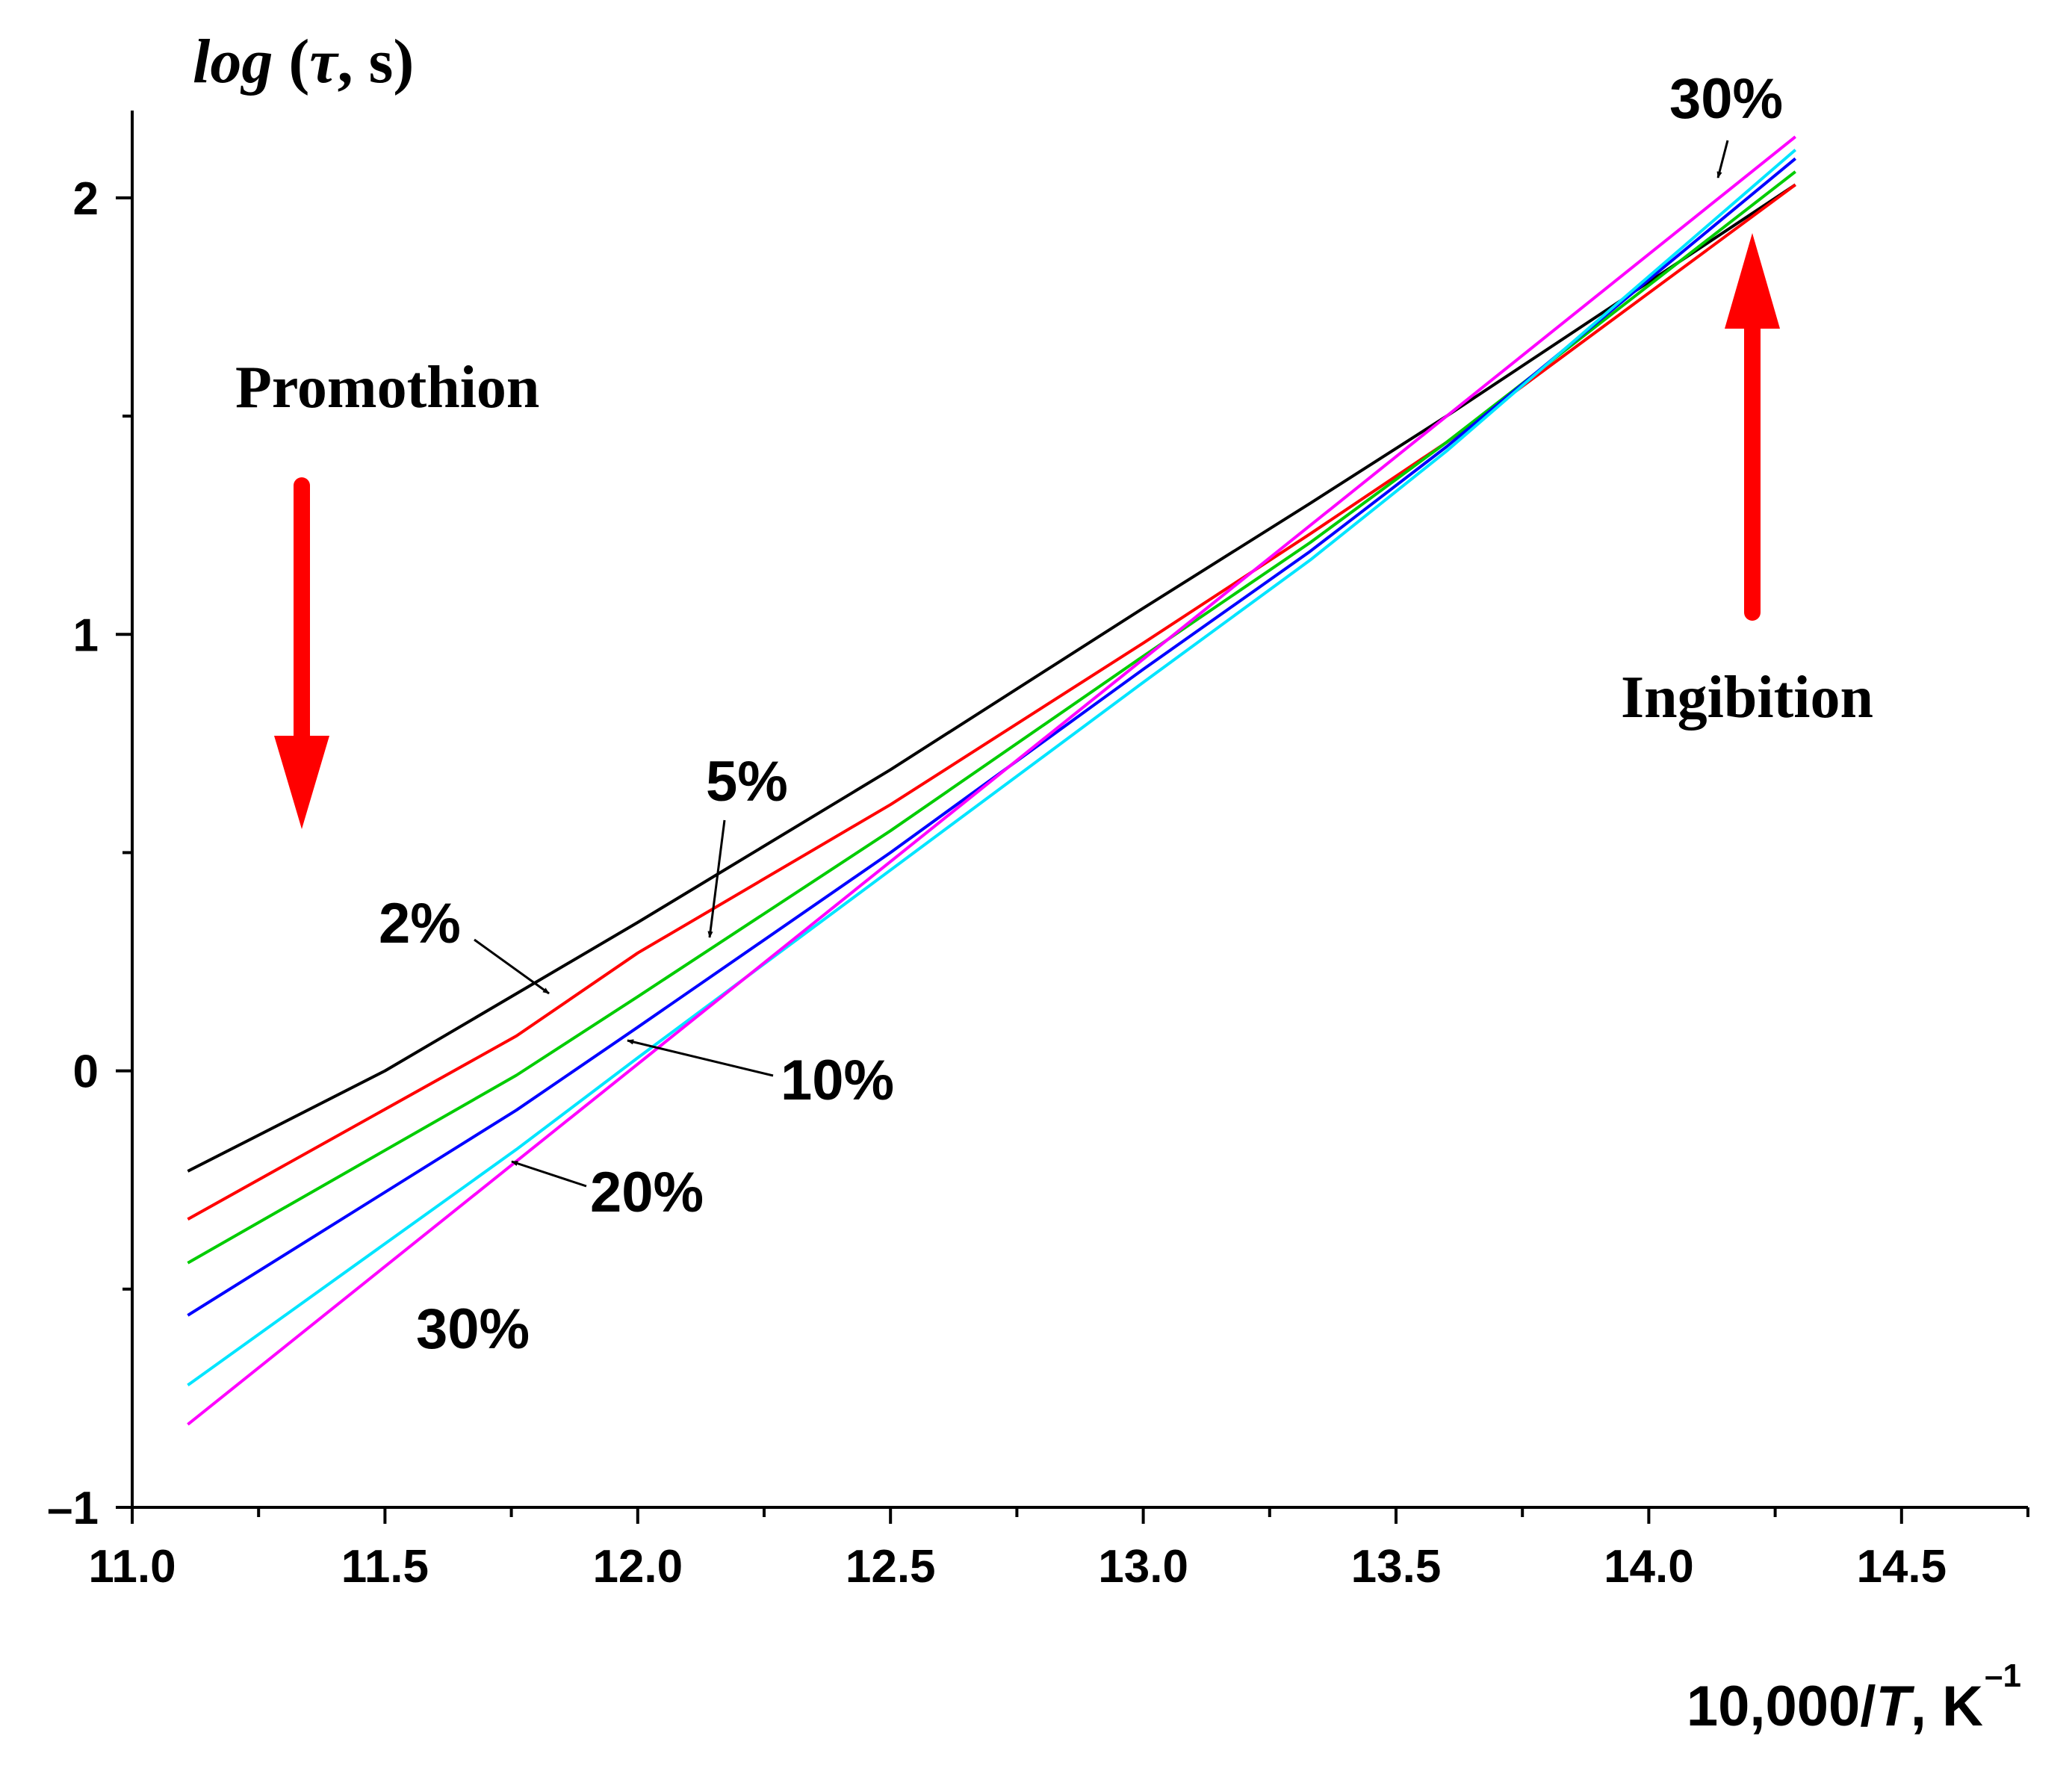 This screenshot has width=2072, height=1780. I want to click on x-axis-label: 10,000/T, K, so click(1835, 1706).